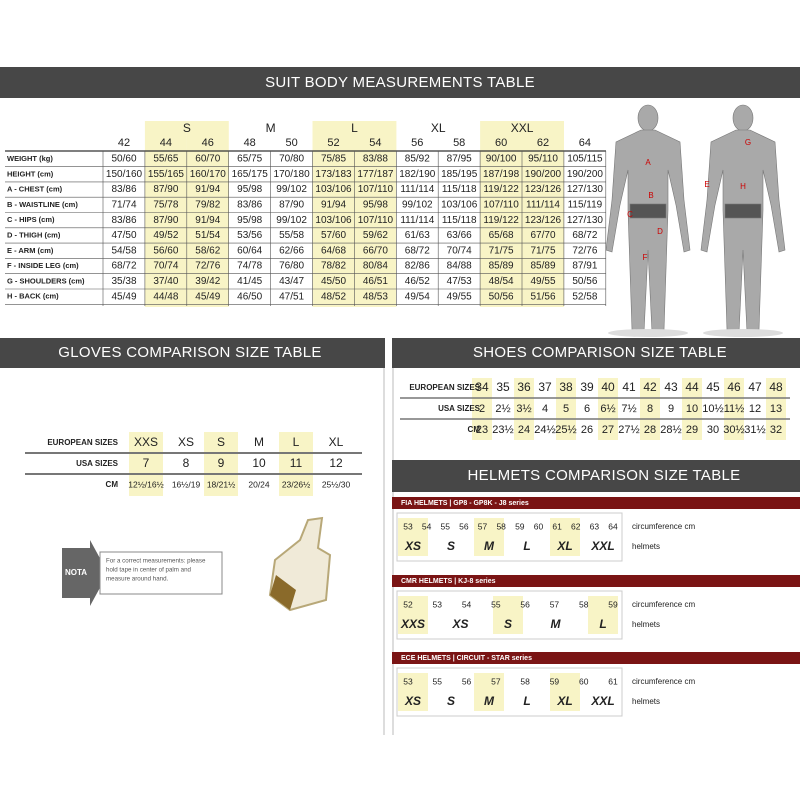 This screenshot has height=800, width=800. I want to click on cell: 39, so click(587, 387).